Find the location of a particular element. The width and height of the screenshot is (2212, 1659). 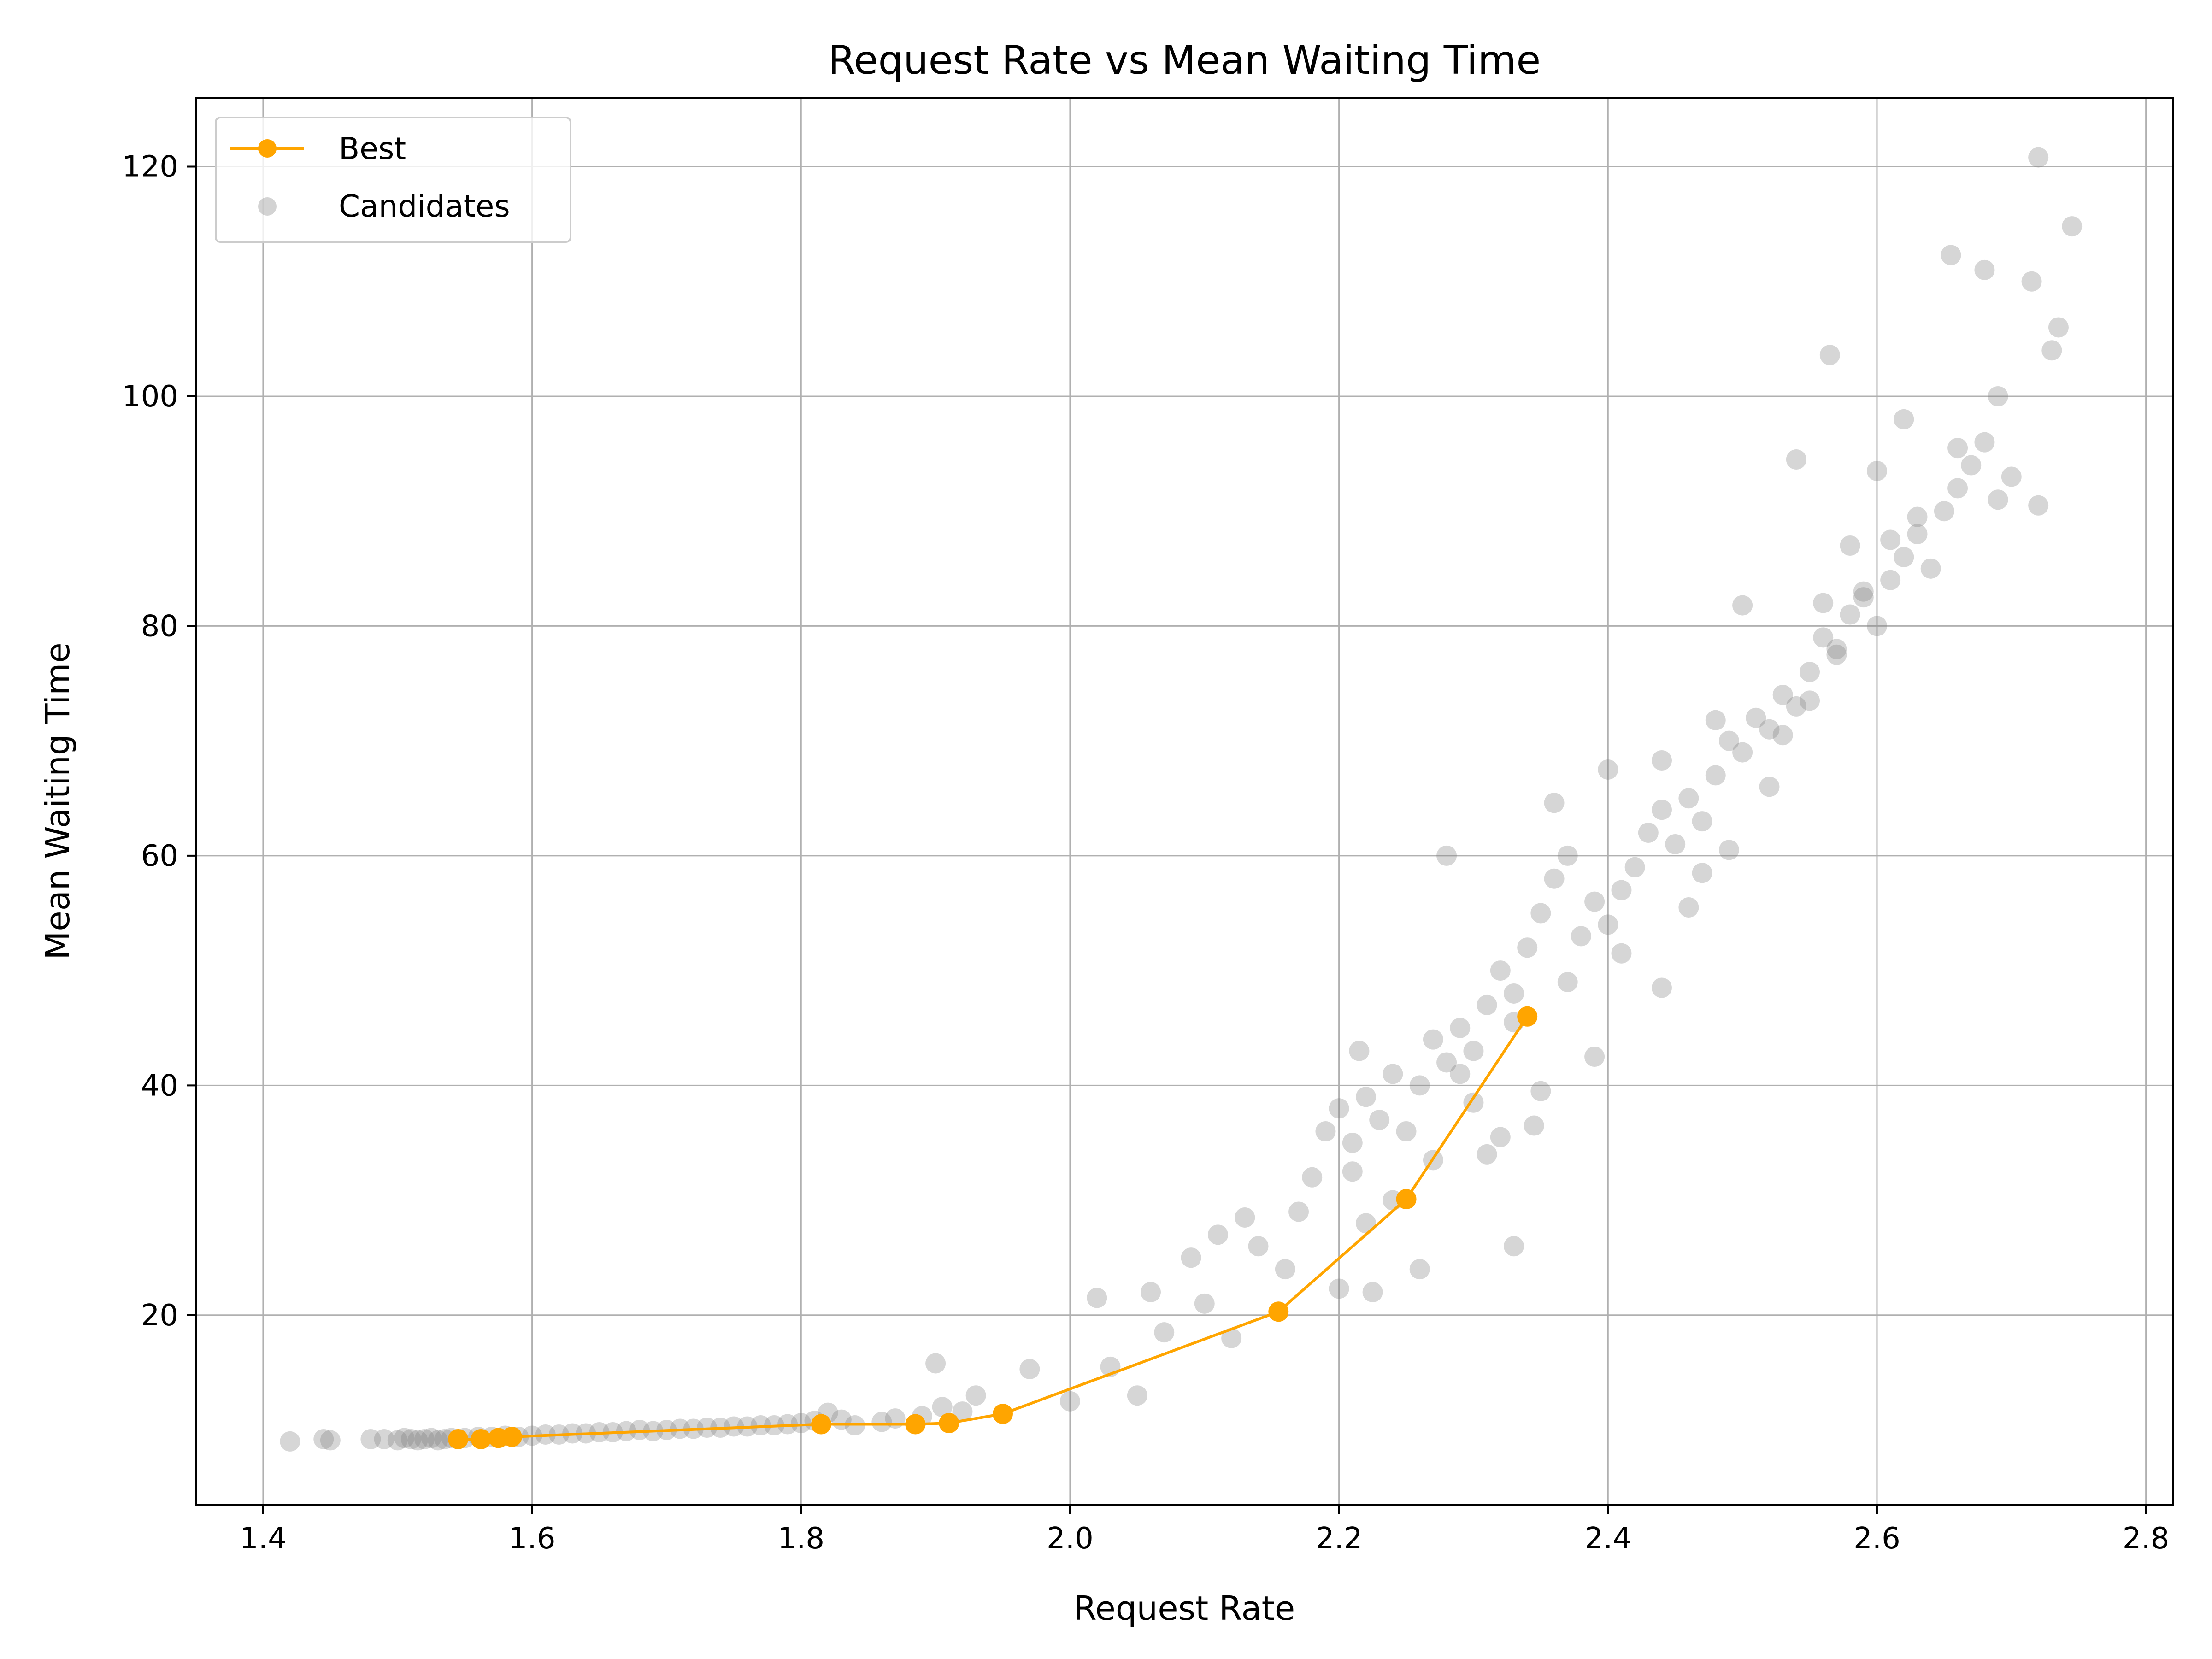

legend-candidates-marker is located at coordinates (267, 206).